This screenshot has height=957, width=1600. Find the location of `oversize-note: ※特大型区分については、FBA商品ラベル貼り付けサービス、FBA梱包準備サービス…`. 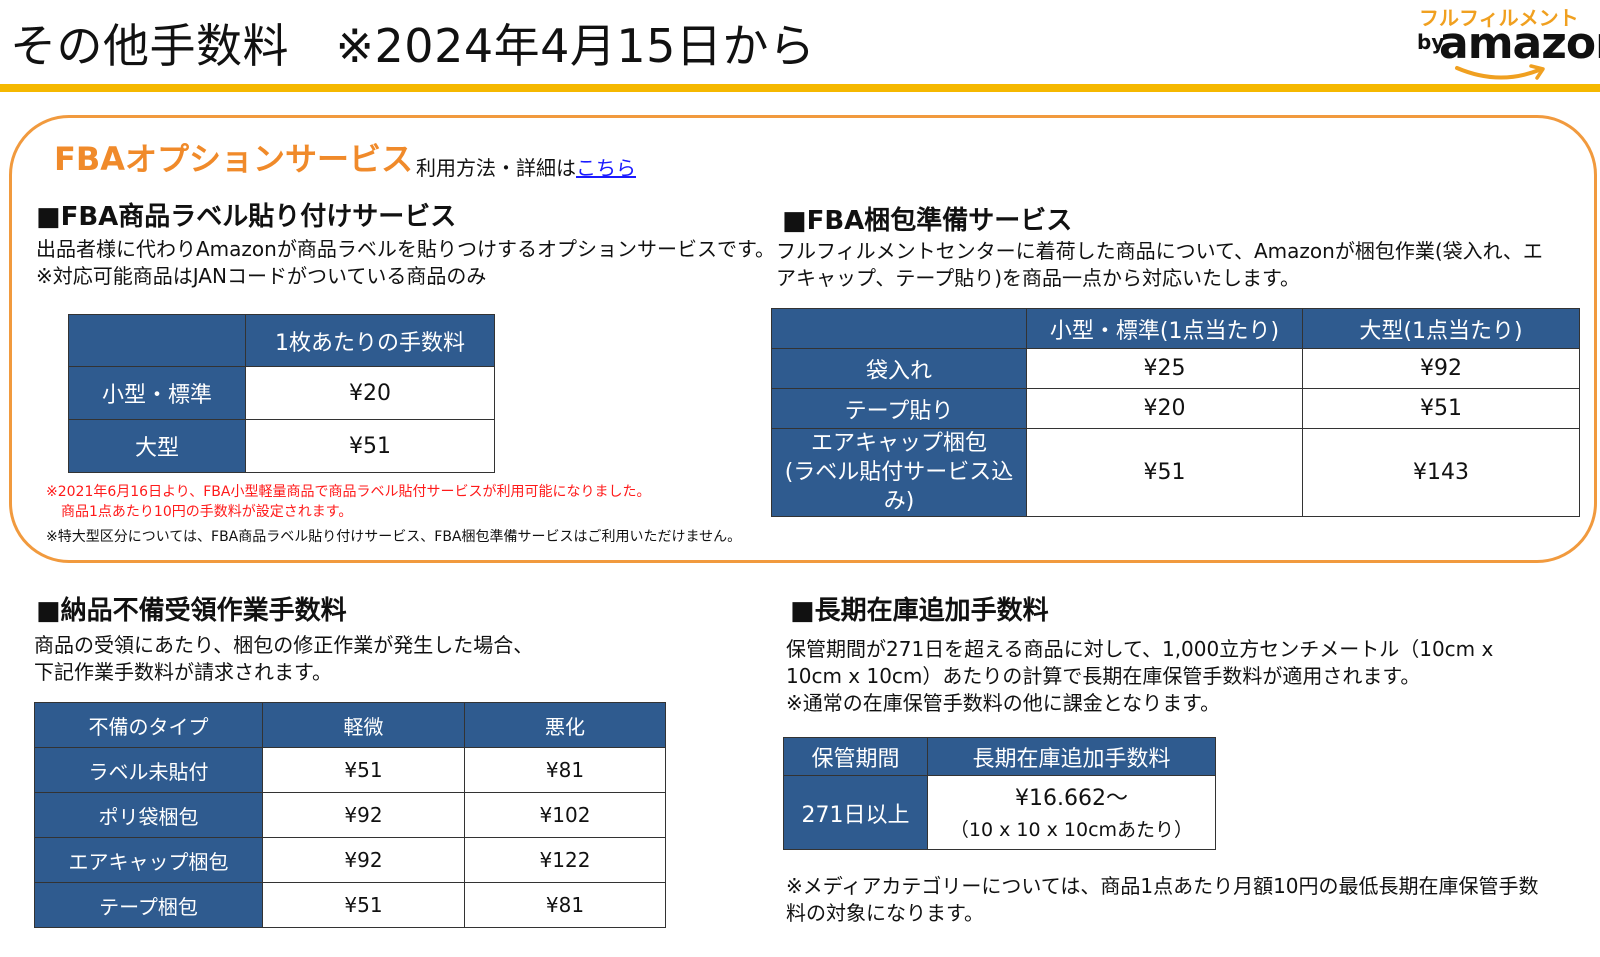

oversize-note: ※特大型区分については、FBA商品ラベル貼り付けサービス、FBA梱包準備サービス… is located at coordinates (394, 537).